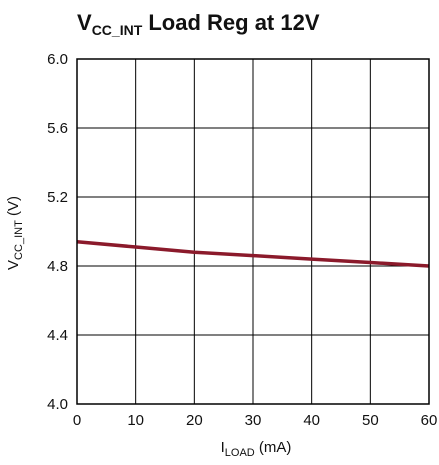 The width and height of the screenshot is (439, 465). Describe the element at coordinates (194, 420) in the screenshot. I see `x-tick-label: 20` at that location.